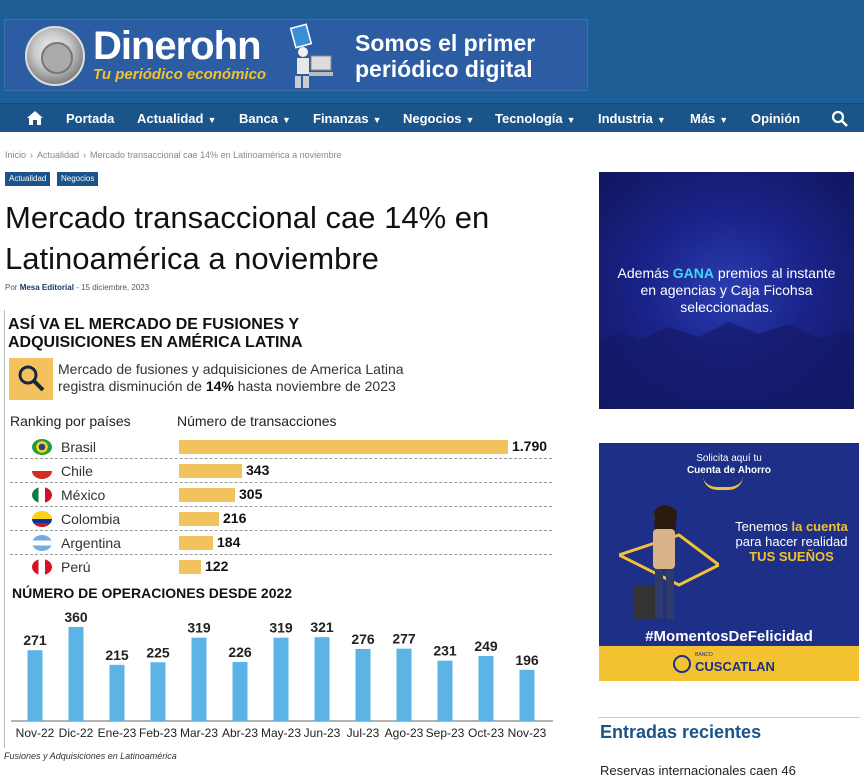  I want to click on operations-value-label: 196, so click(527, 660).